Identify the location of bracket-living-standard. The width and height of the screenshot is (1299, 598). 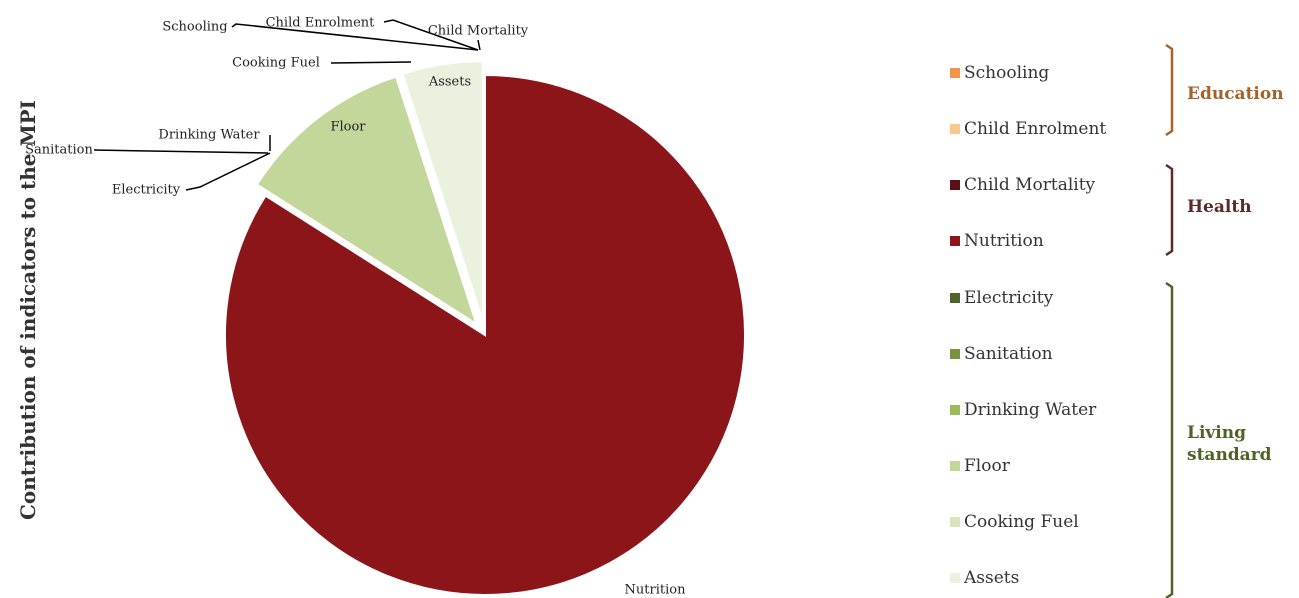
(1169, 439).